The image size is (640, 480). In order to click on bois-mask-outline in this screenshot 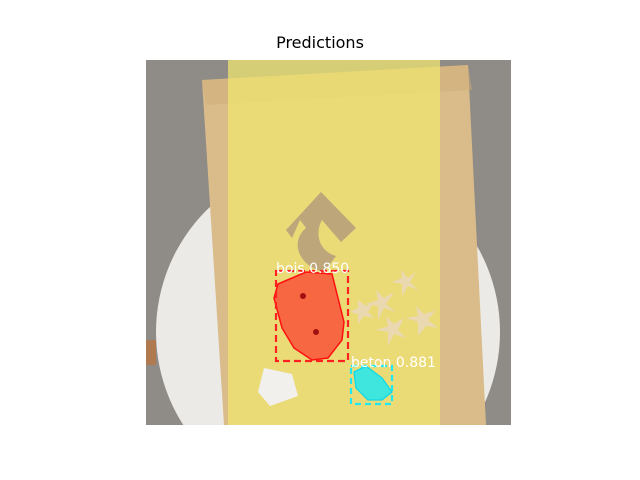, I will do `click(309, 316)`.